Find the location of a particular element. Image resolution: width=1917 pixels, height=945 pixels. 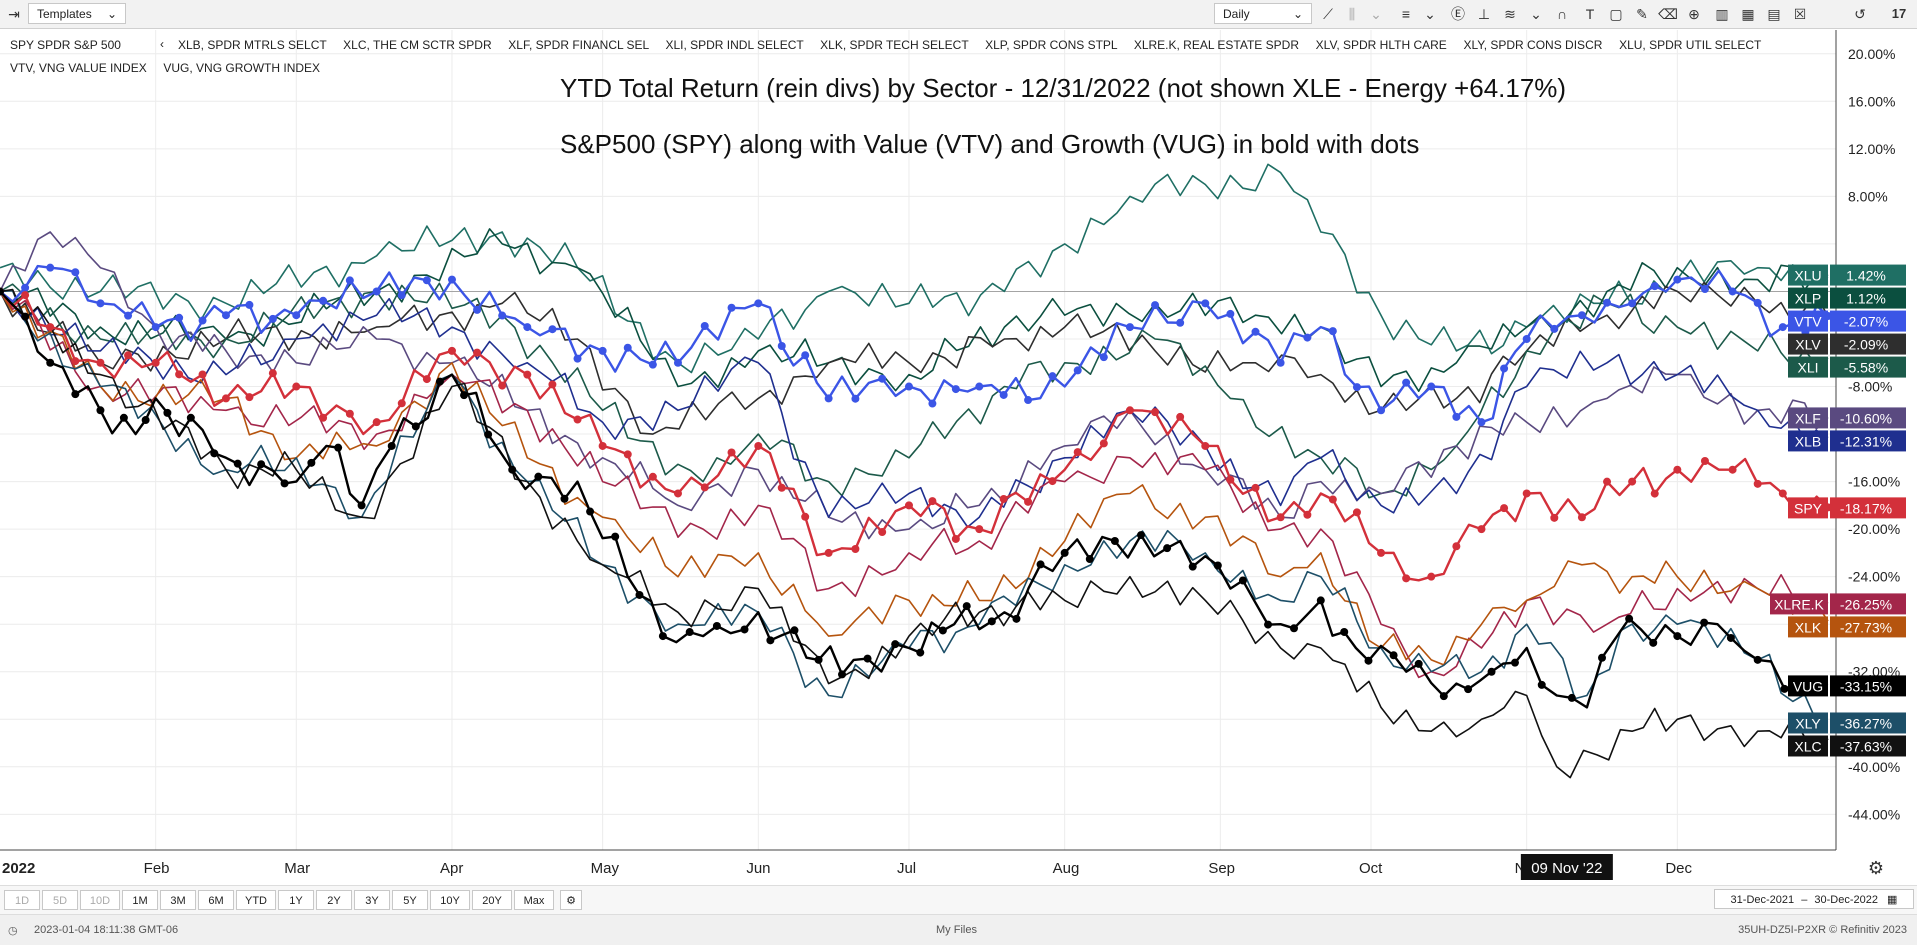

candle-chart-icon: ⫼ is located at coordinates (1352, 14).